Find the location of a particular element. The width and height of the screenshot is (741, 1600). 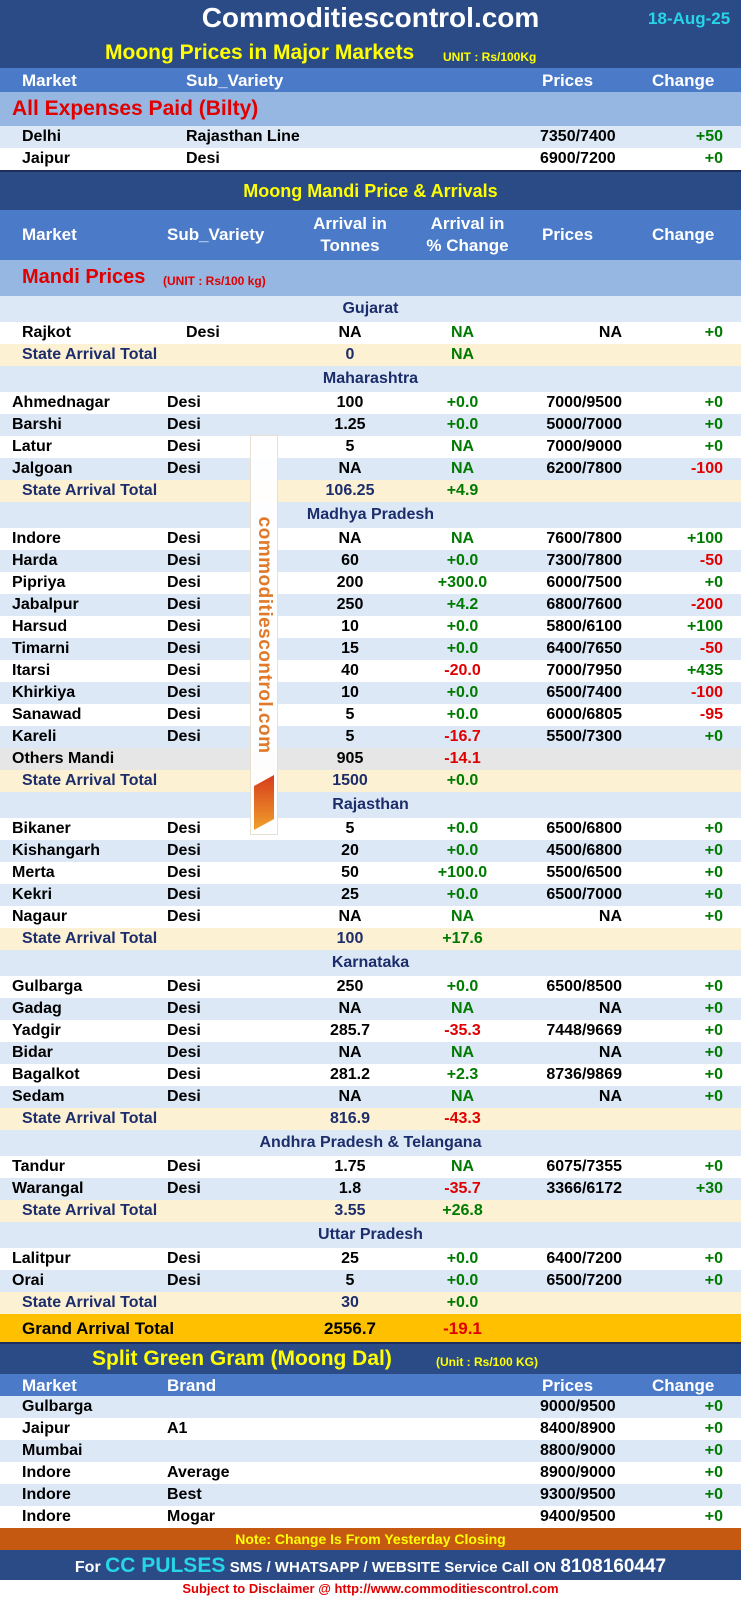

price-range: 6500/6800 is located at coordinates (584, 828).